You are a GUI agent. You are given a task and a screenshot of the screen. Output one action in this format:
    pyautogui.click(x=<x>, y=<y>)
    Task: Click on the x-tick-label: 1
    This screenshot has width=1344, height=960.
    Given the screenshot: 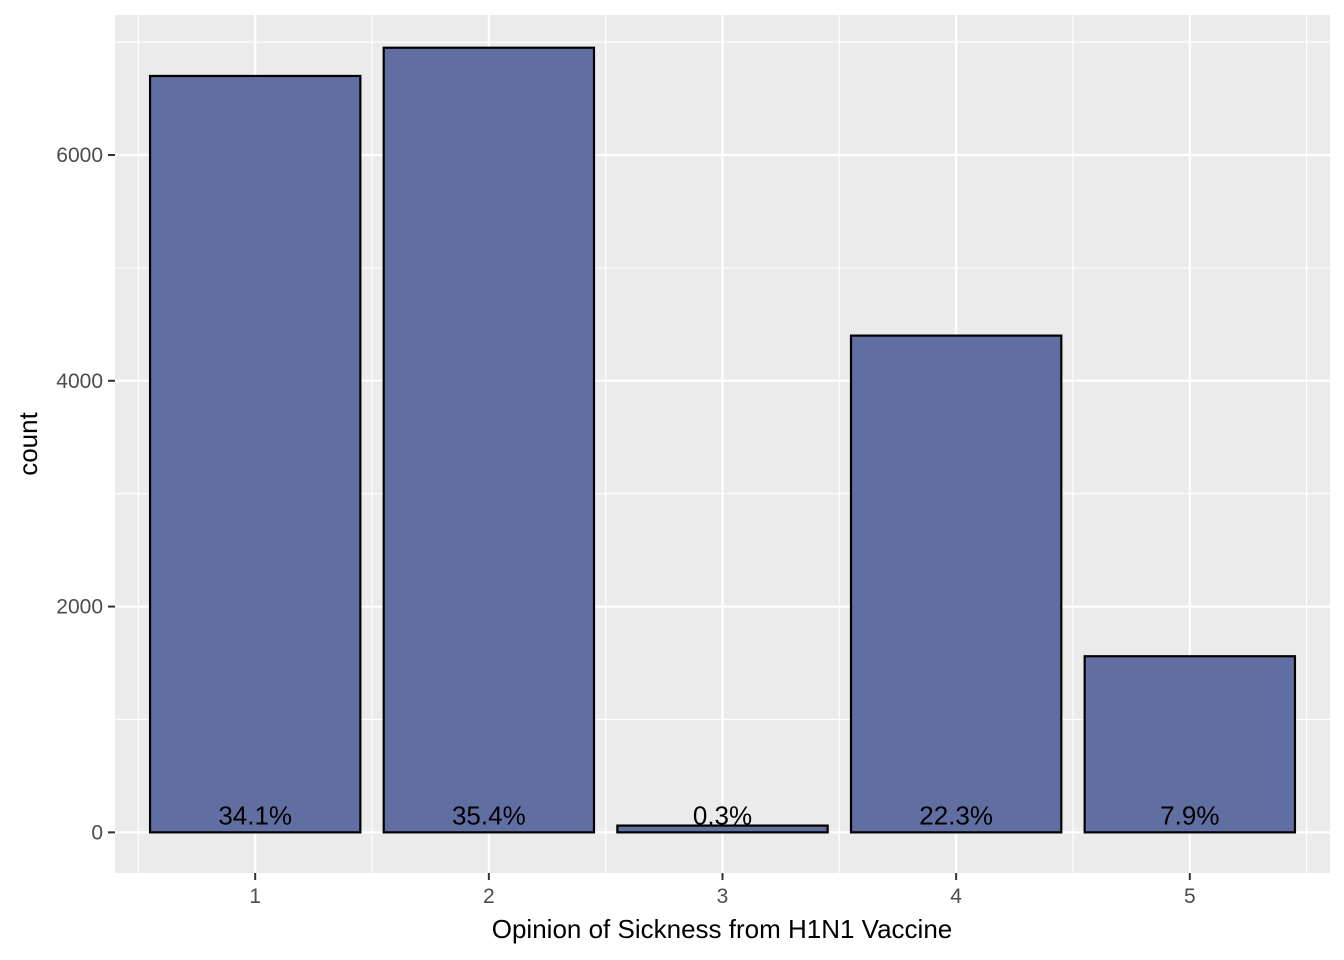 What is the action you would take?
    pyautogui.click(x=255, y=896)
    